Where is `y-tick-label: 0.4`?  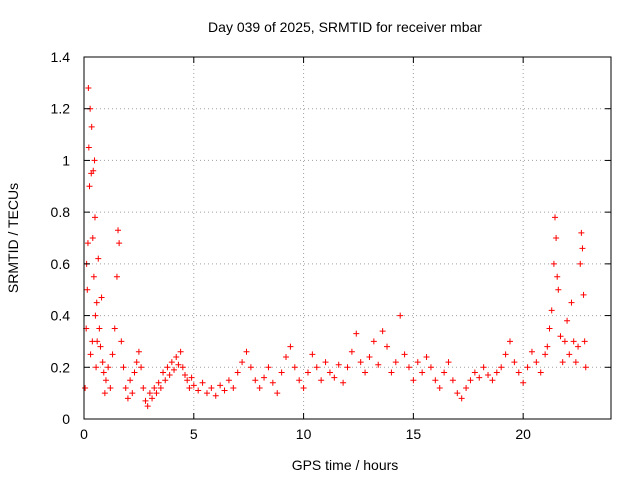
y-tick-label: 0.4 is located at coordinates (61, 316).